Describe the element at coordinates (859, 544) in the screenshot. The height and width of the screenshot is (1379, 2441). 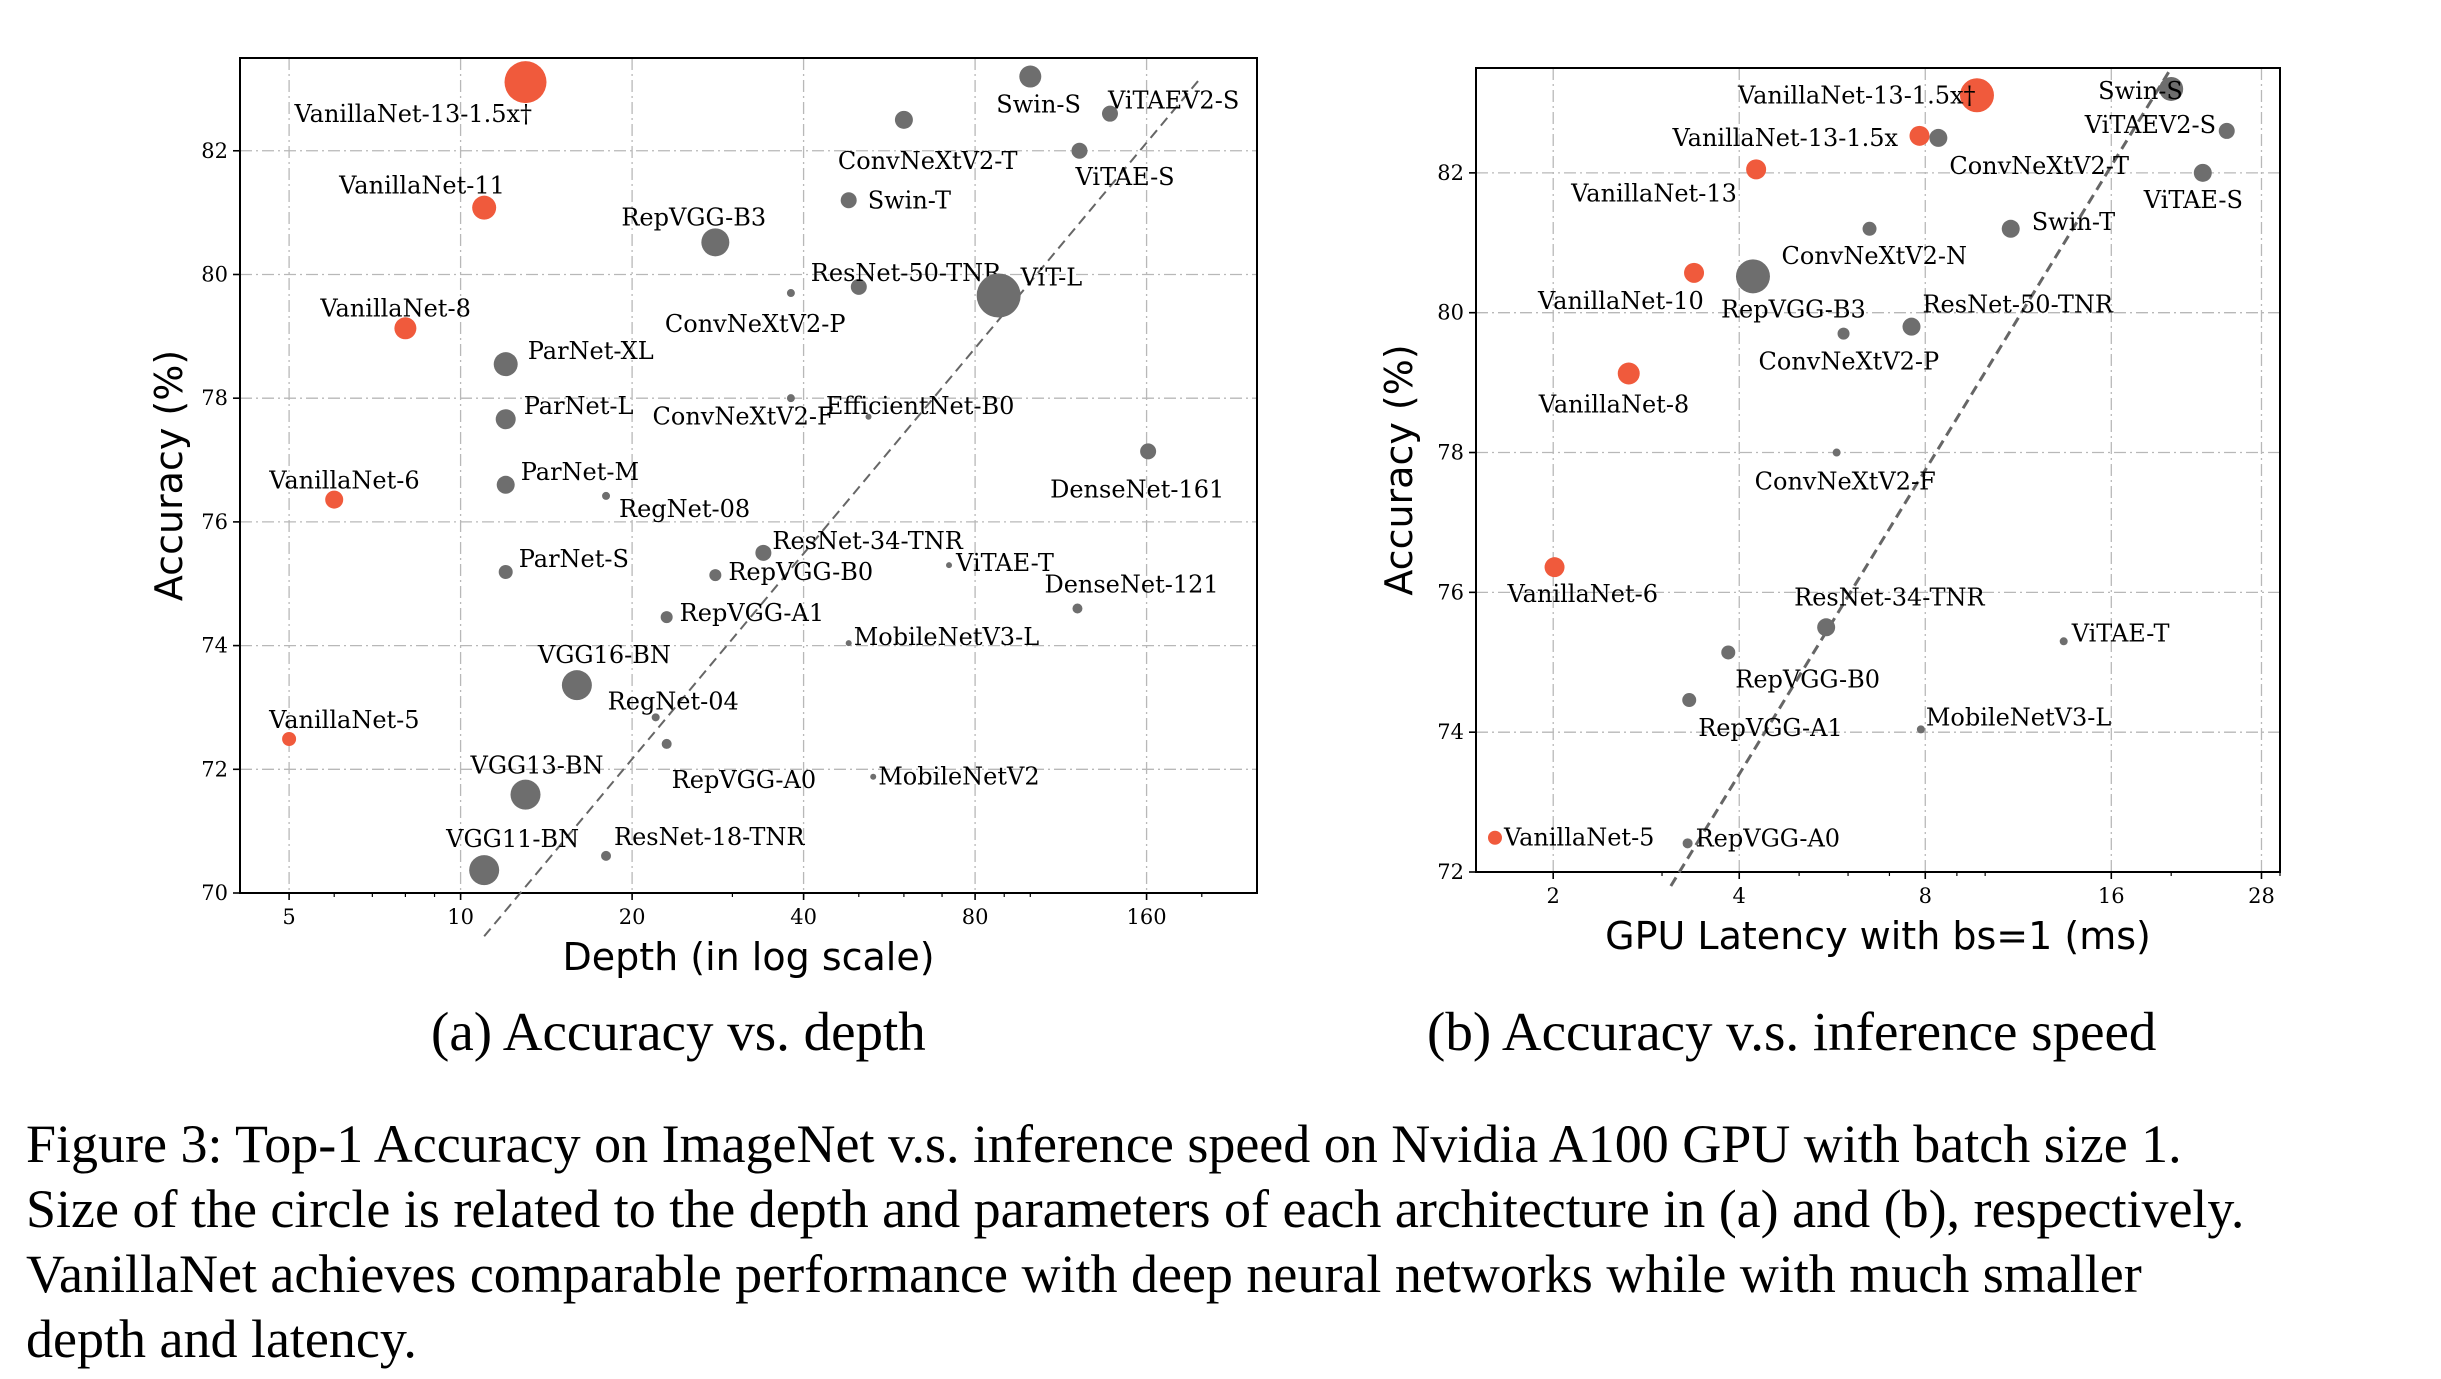
I see `data-point: ResNet-34-TNR` at that location.